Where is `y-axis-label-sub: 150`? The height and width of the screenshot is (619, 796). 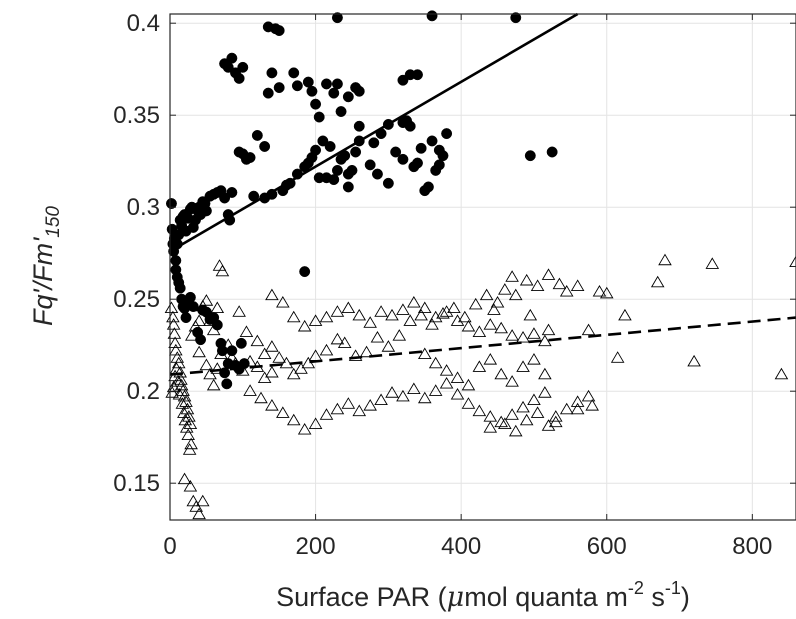 y-axis-label-sub: 150 is located at coordinates (53, 222).